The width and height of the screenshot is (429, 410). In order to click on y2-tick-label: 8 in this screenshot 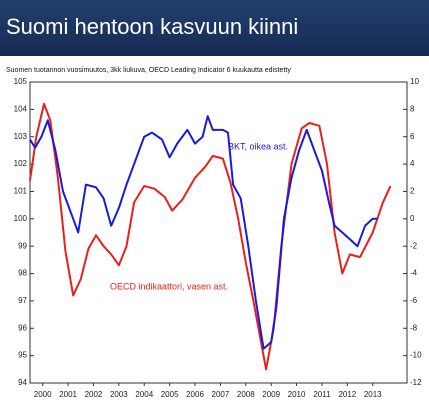, I will do `click(412, 108)`.